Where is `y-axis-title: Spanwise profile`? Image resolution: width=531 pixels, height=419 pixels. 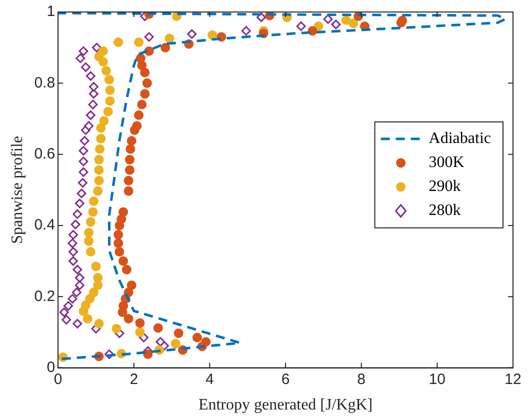
y-axis-title: Spanwise profile is located at coordinates (17, 190).